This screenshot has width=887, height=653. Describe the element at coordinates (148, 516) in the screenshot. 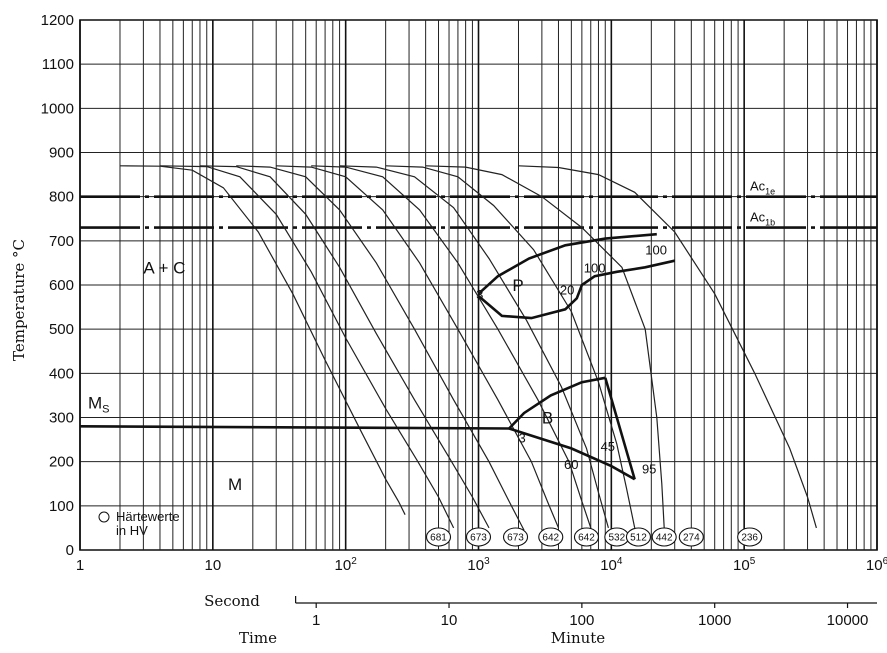

I see `hv-legend-line1: Härtewerte` at that location.